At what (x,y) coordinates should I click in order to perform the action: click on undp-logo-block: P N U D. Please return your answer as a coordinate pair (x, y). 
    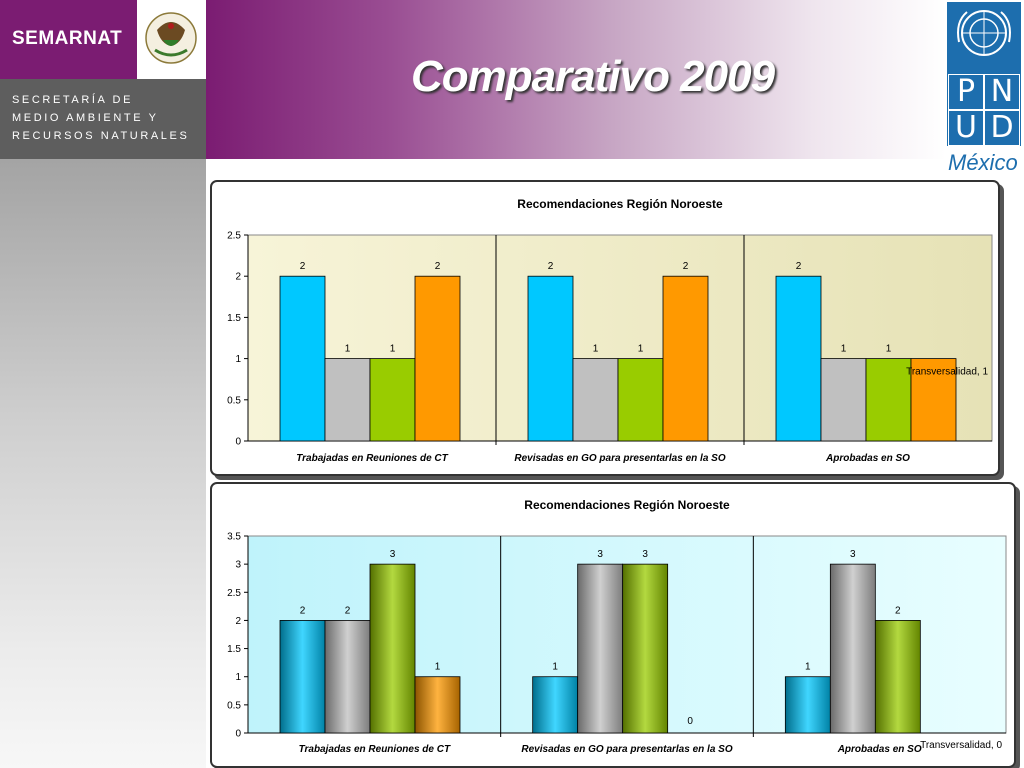
    Looking at the image, I should click on (984, 74).